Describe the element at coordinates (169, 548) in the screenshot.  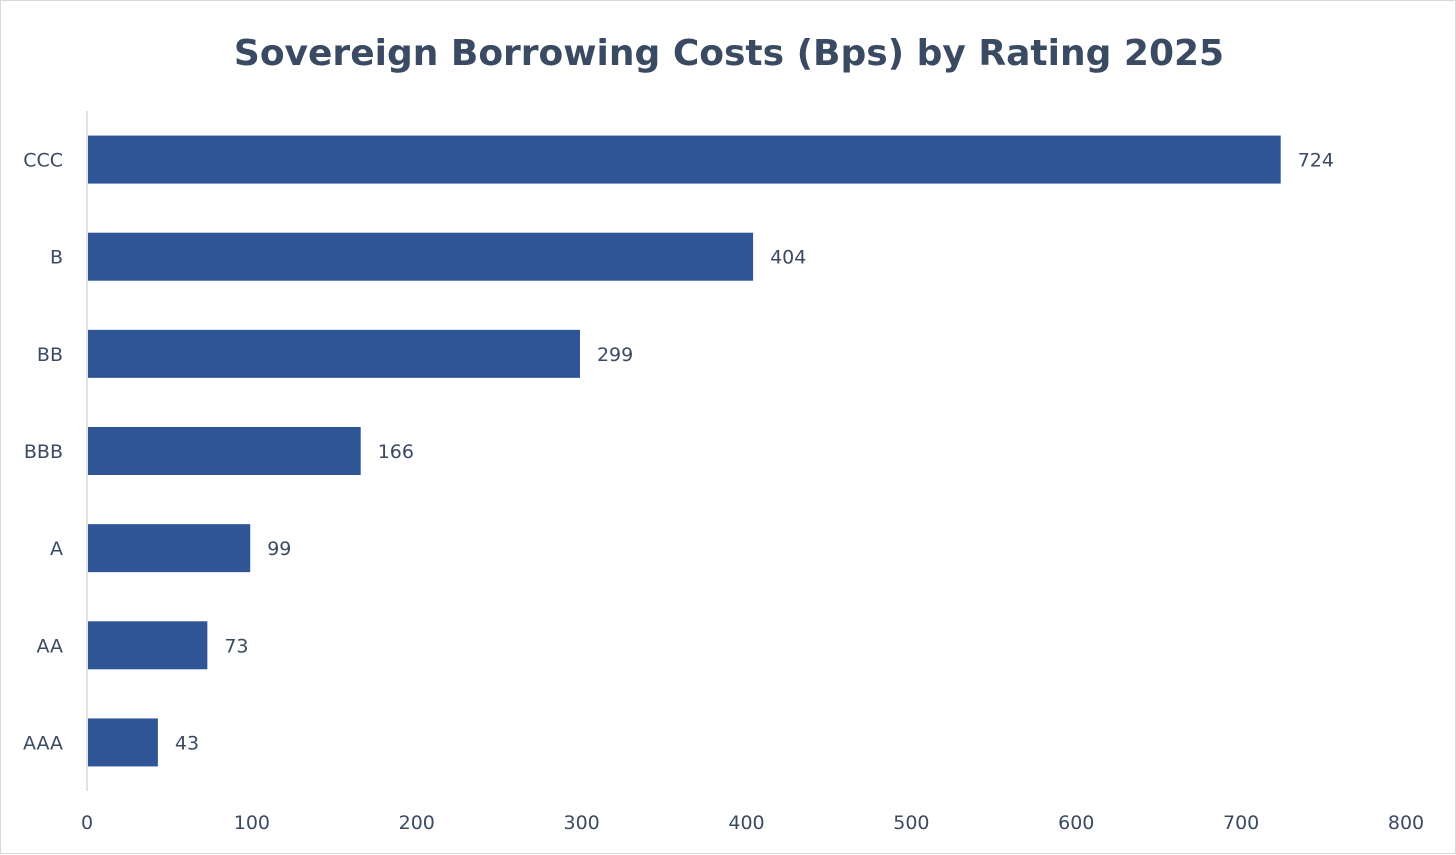
I see `bar-a` at that location.